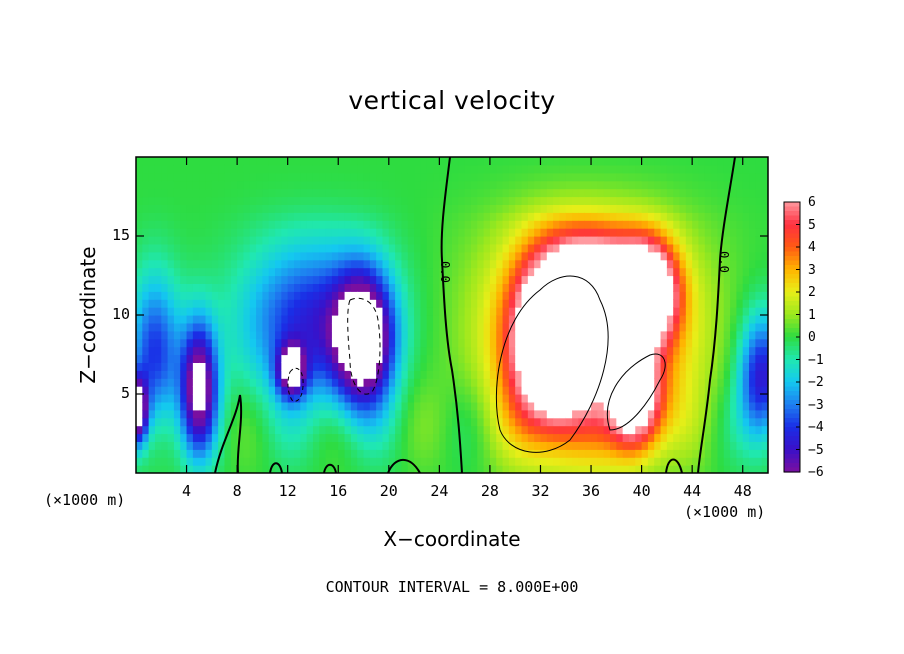 This screenshot has height=654, width=904. Describe the element at coordinates (452, 539) in the screenshot. I see `x-axis-label: X−coordinate` at that location.